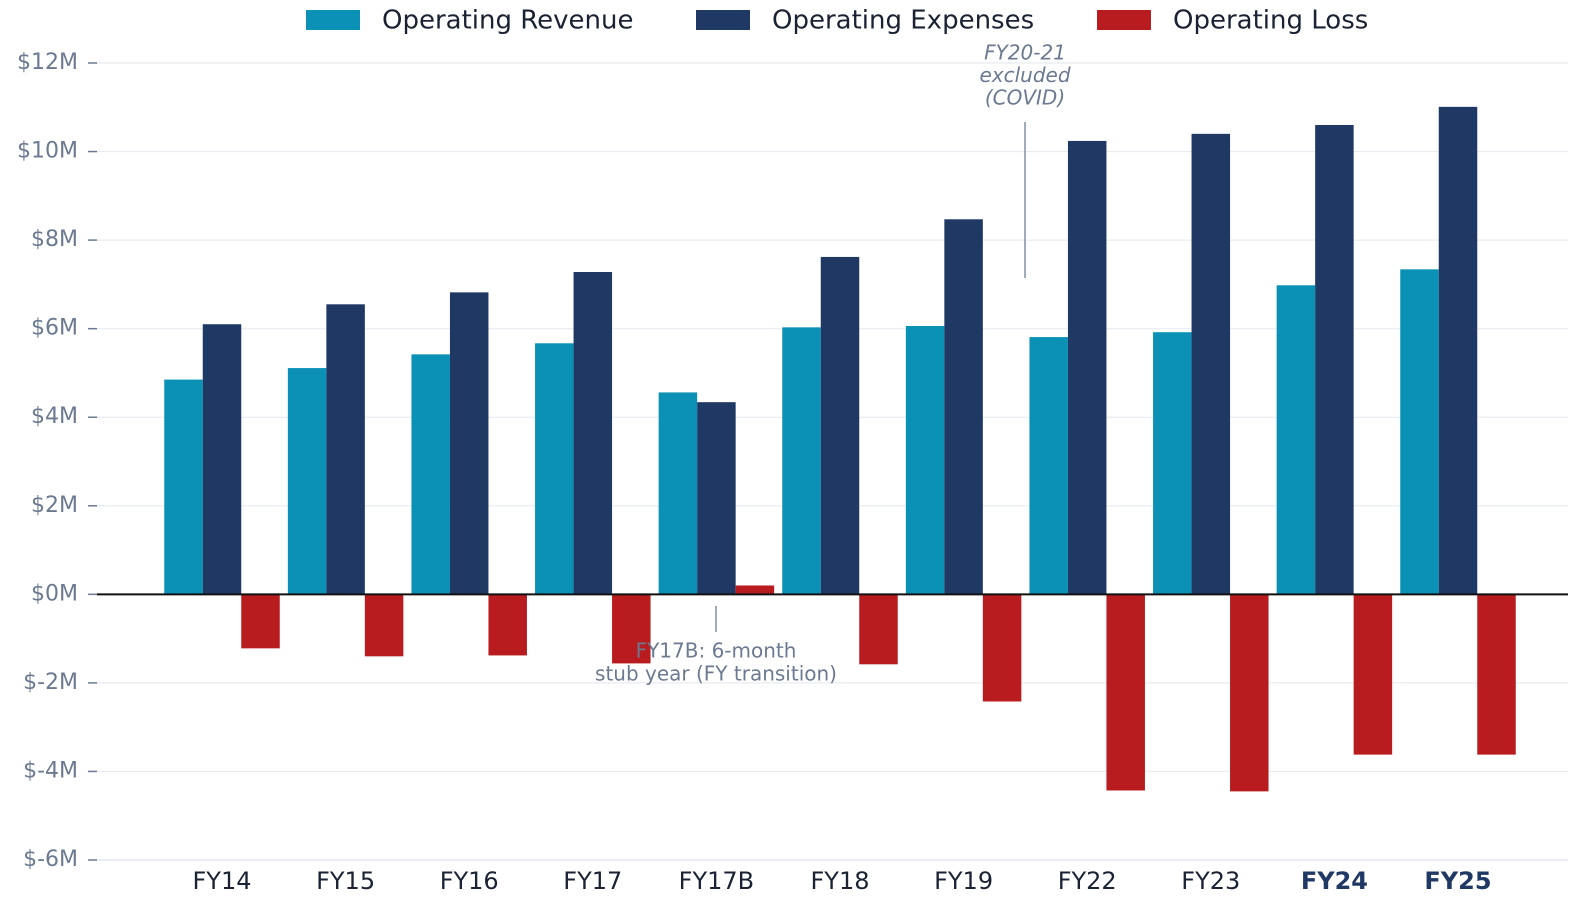 This screenshot has width=1572, height=898. I want to click on x-tick-label: FY24, so click(1334, 881).